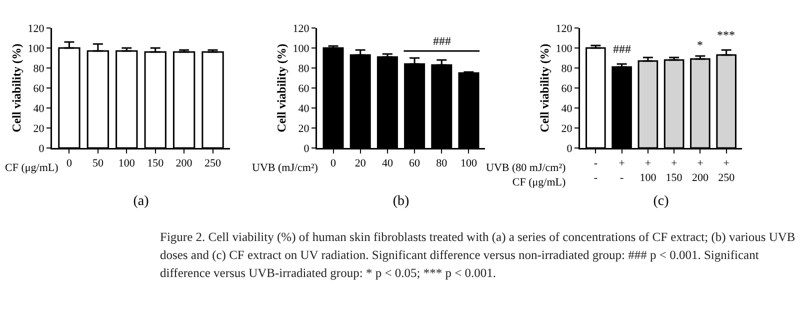  What do you see at coordinates (401, 201) in the screenshot?
I see `text: (b)` at bounding box center [401, 201].